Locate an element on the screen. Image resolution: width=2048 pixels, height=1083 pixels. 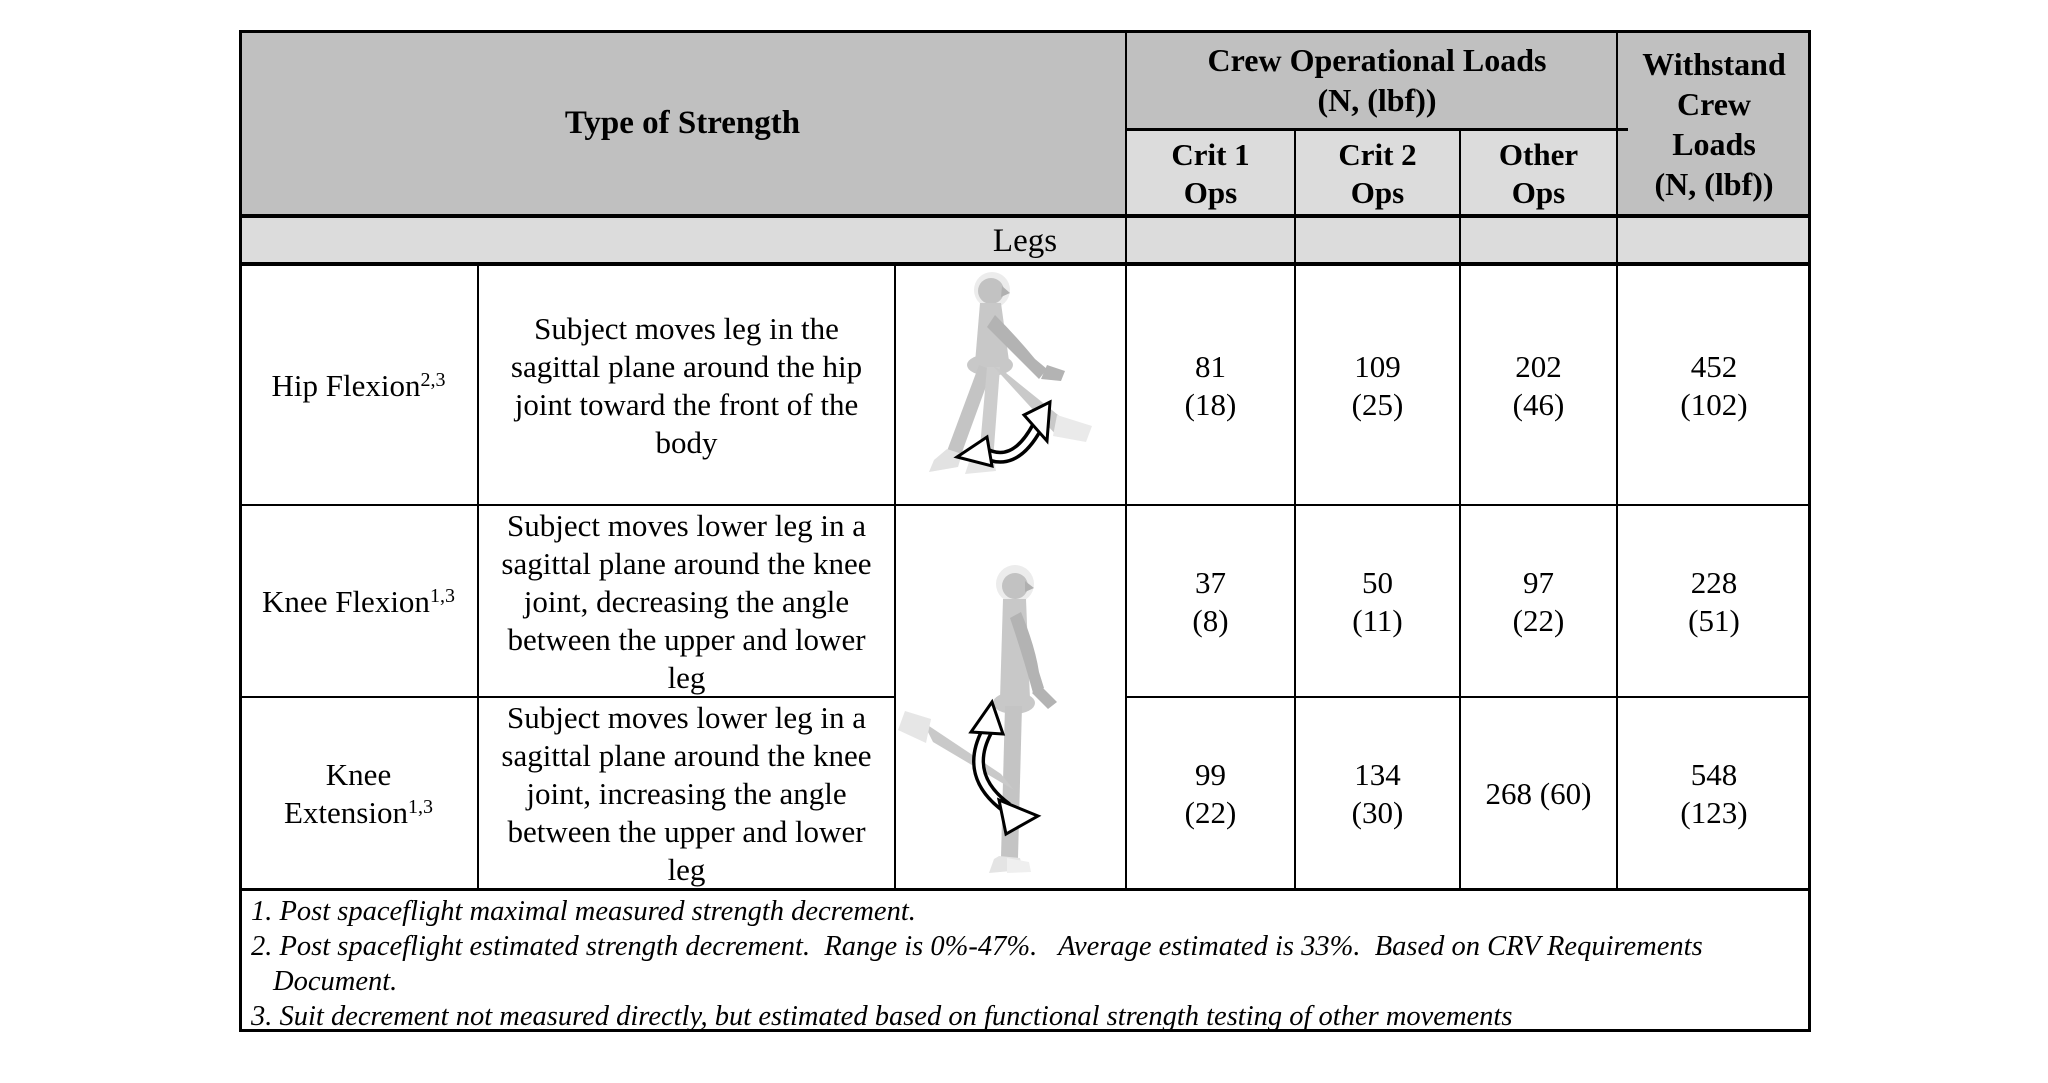
value-knee-flexion-other: 97 (22) is located at coordinates (1538, 601).